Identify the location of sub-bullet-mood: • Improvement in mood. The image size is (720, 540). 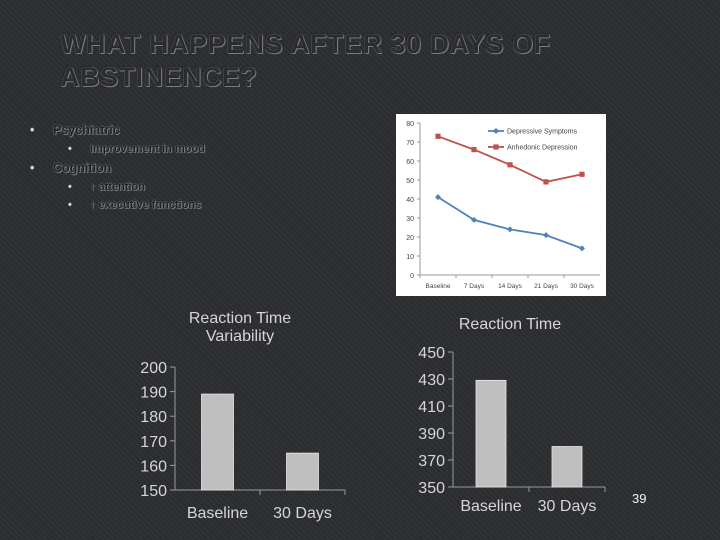
(136, 149).